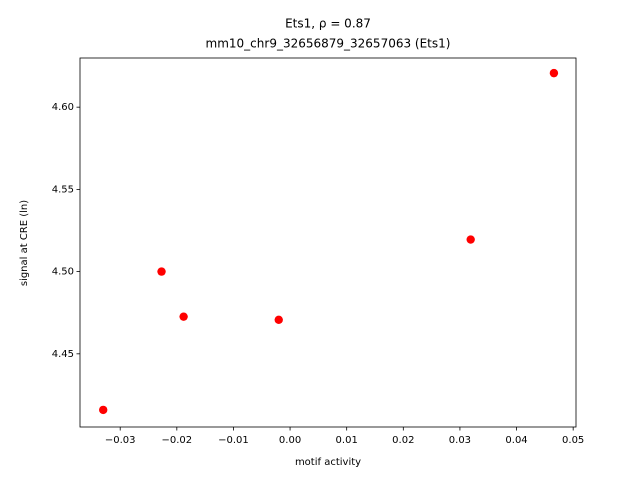  I want to click on x-tick-label: −0.01, so click(233, 440).